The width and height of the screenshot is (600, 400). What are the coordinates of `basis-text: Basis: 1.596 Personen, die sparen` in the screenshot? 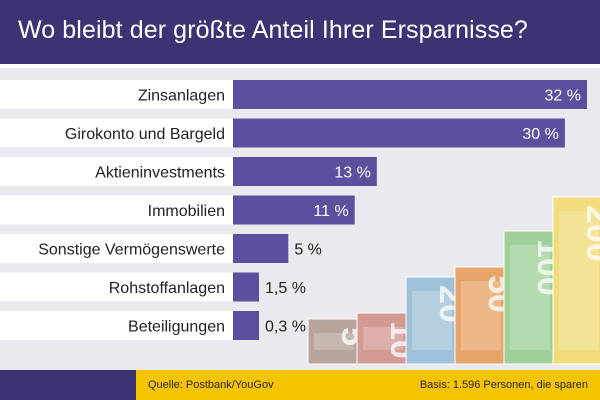 It's located at (503, 385).